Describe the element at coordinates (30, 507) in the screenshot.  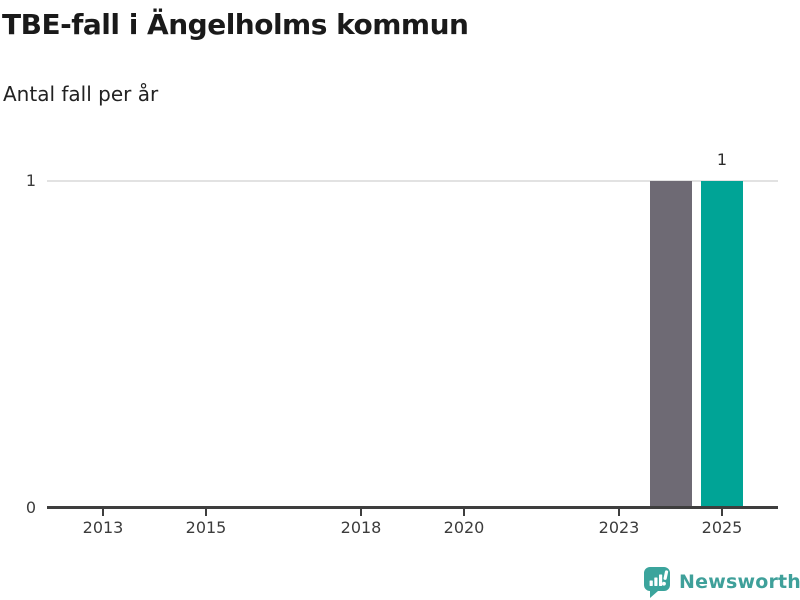
I see `y-tick-label-0: 0` at that location.